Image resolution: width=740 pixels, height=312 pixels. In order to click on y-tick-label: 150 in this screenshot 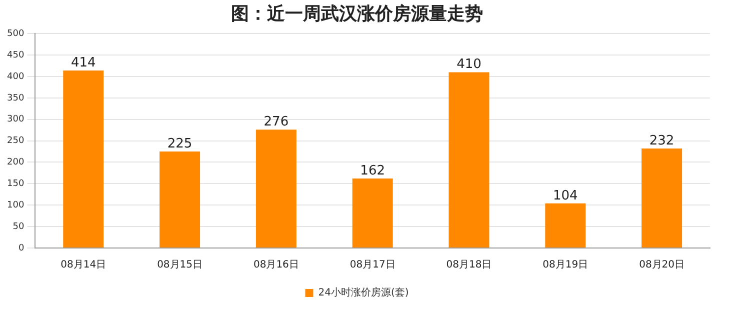, I will do `click(15, 184)`.